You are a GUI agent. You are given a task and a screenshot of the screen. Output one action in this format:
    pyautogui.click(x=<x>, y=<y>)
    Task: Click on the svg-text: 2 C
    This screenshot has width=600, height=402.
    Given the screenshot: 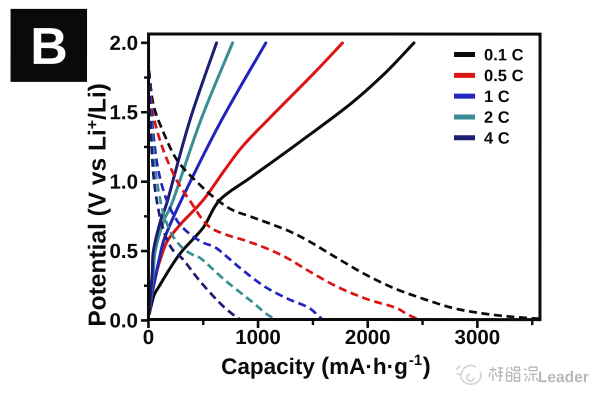 What is the action you would take?
    pyautogui.click(x=497, y=118)
    